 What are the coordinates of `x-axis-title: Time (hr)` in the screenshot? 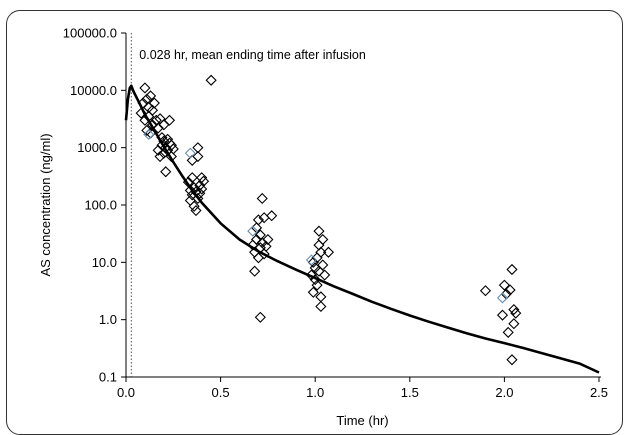 It's located at (362, 420).